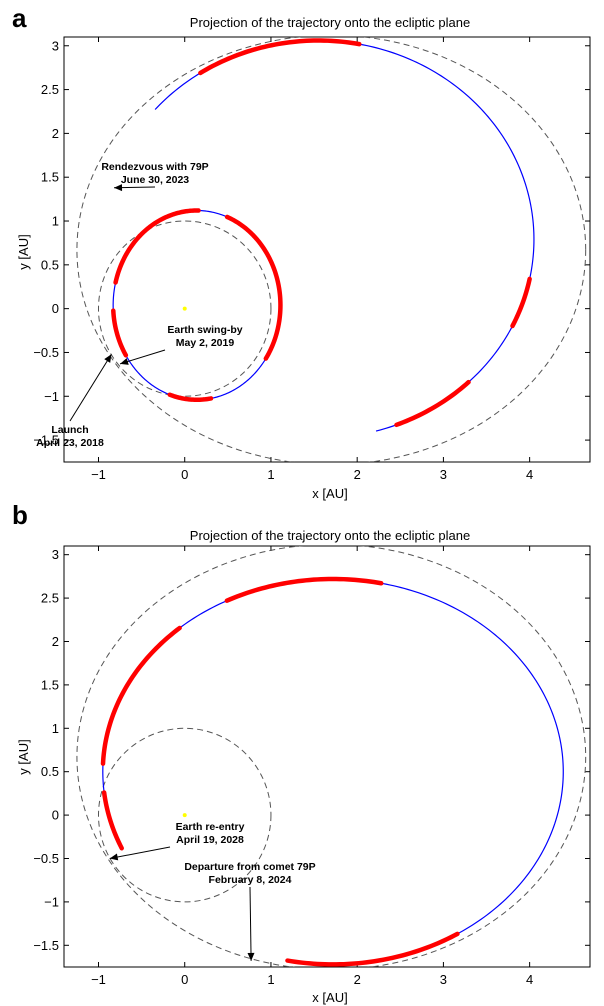 This screenshot has height=1006, width=604. I want to click on annotation-text: April 19, 2028, so click(210, 840).